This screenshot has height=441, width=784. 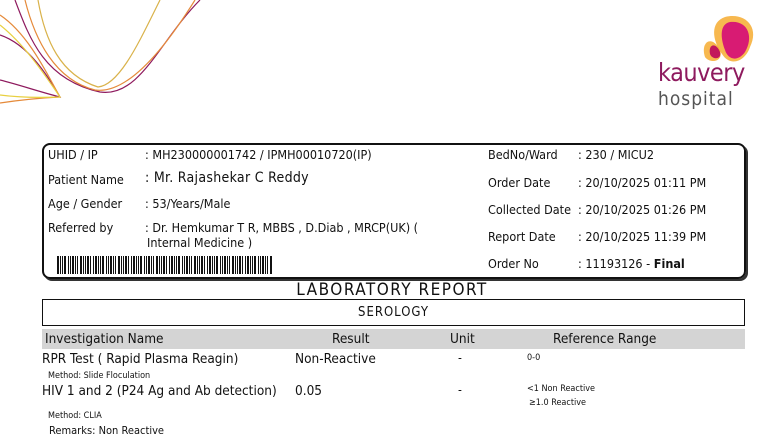 What do you see at coordinates (558, 403) in the screenshot?
I see `test-reference: ≥1.0 Reactive` at bounding box center [558, 403].